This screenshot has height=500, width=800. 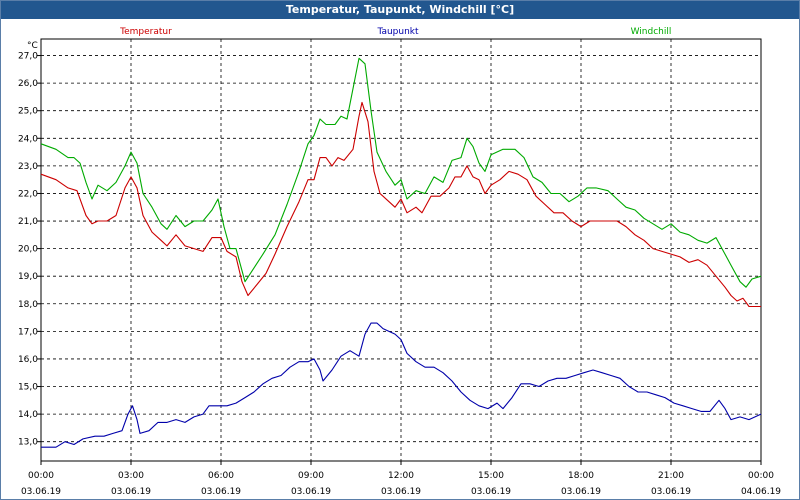 I want to click on x-tick-time-label: 21:00, so click(x=671, y=476).